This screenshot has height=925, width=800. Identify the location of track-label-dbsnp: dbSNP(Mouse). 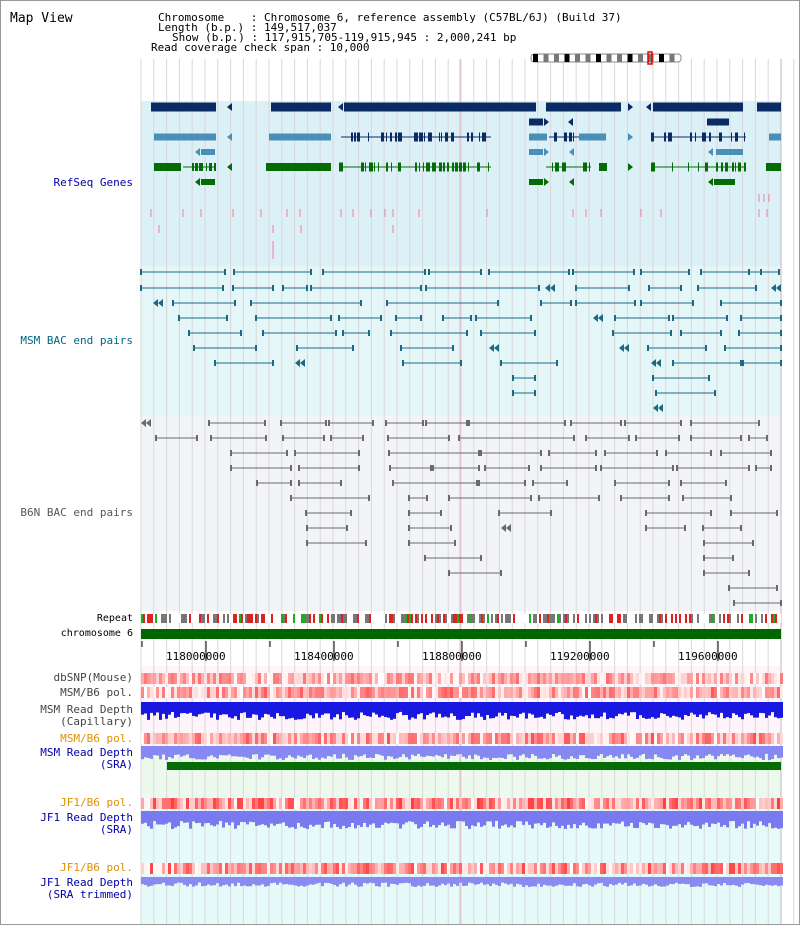
(93, 677).